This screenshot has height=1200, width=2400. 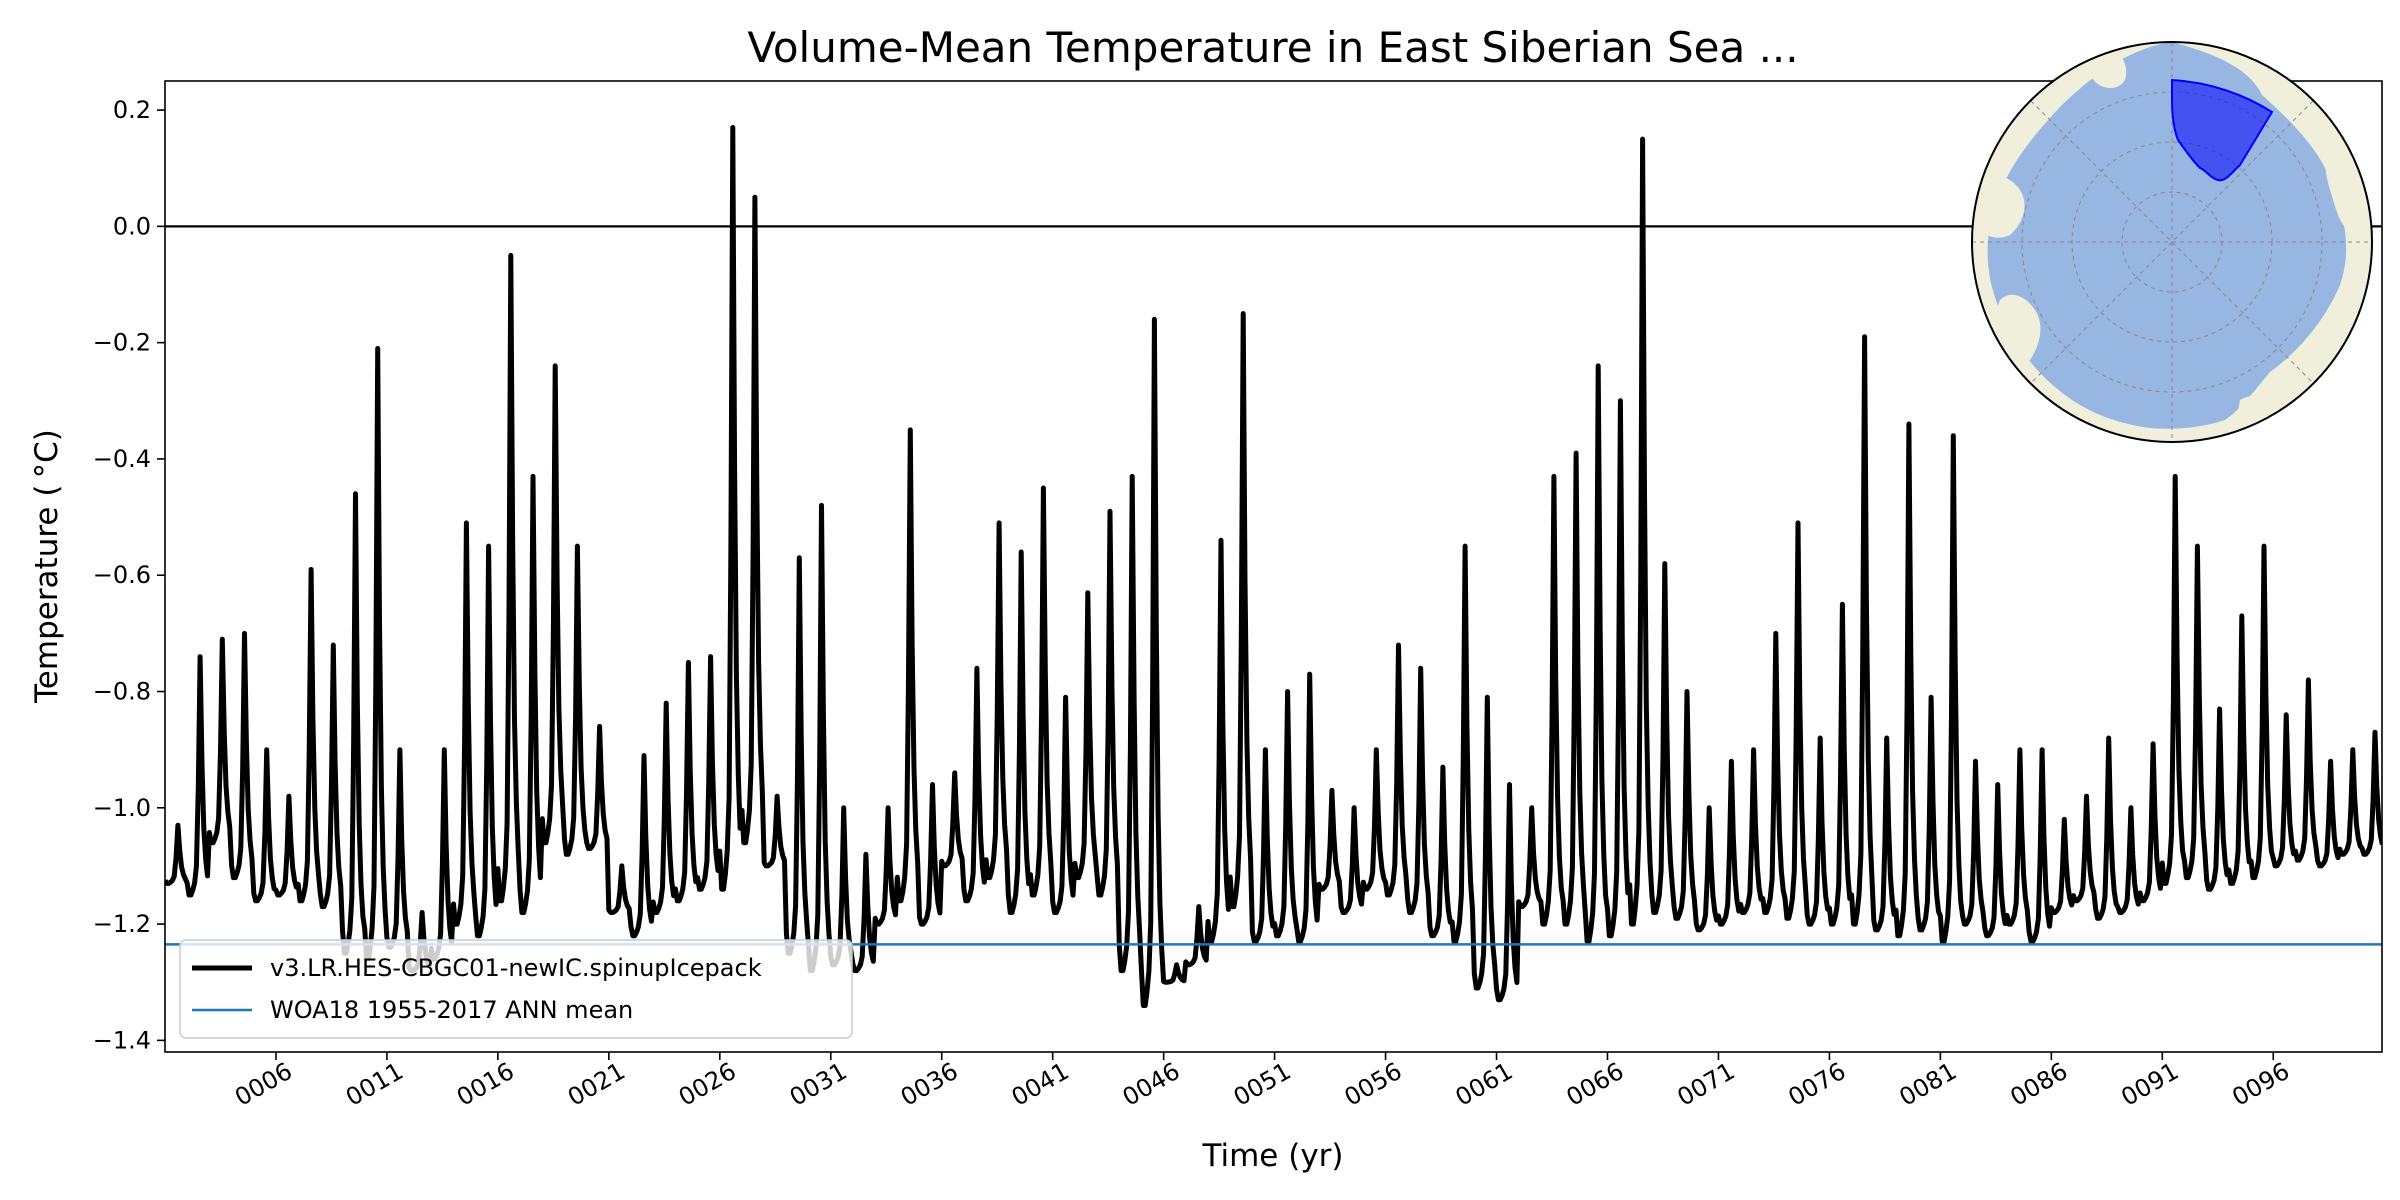 What do you see at coordinates (122, 1040) in the screenshot?
I see `y-tick-label: −1.4` at bounding box center [122, 1040].